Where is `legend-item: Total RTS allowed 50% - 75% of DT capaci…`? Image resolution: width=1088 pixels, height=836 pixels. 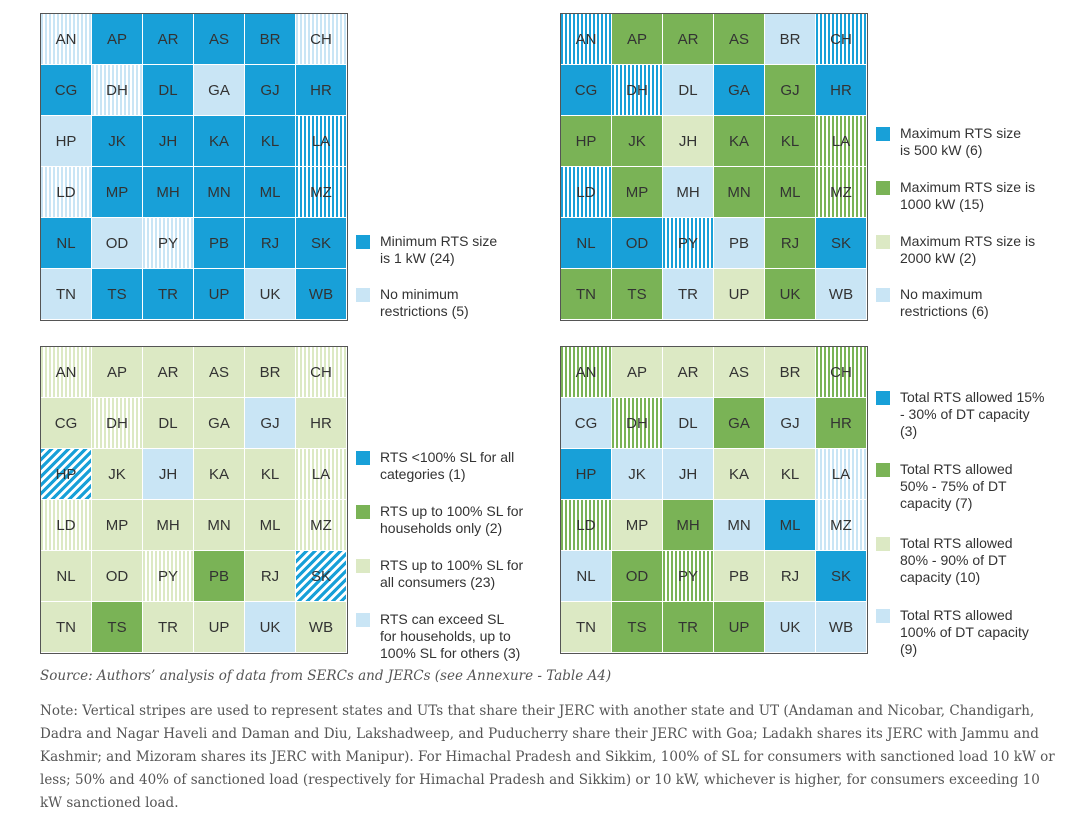
legend-item: Total RTS allowed 50% - 75% of DT capaci… is located at coordinates (944, 486).